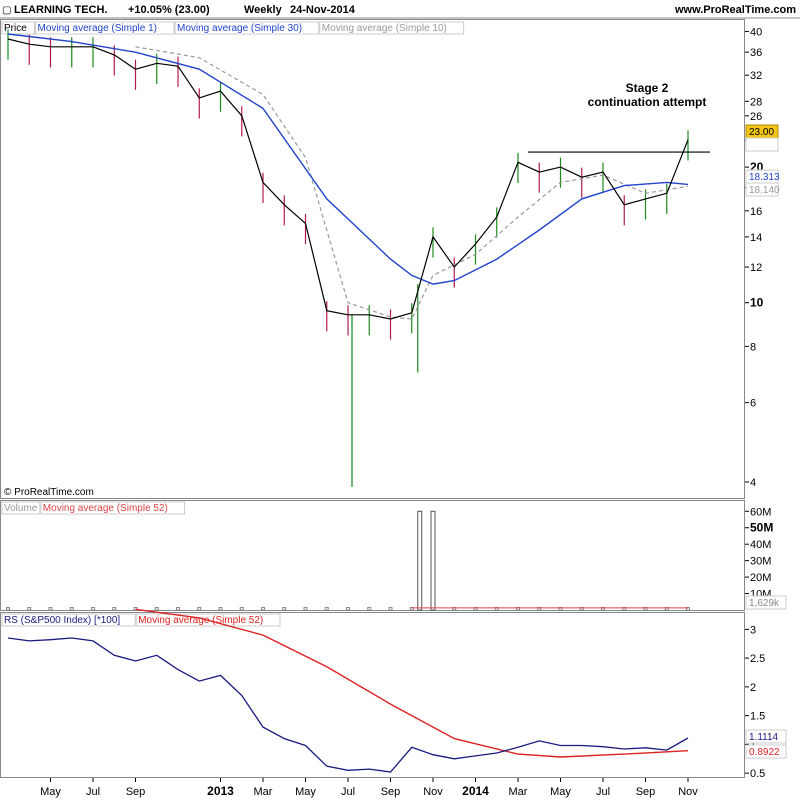 Image resolution: width=800 pixels, height=800 pixels. Describe the element at coordinates (756, 102) in the screenshot. I see `price-tick-label: 28` at that location.